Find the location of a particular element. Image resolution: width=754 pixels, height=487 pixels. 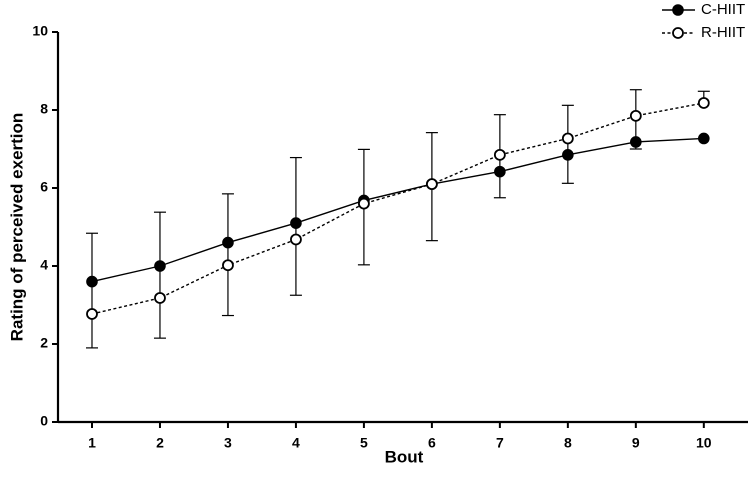

legend-item-c-hiit: C-HIIT is located at coordinates (703, 9).